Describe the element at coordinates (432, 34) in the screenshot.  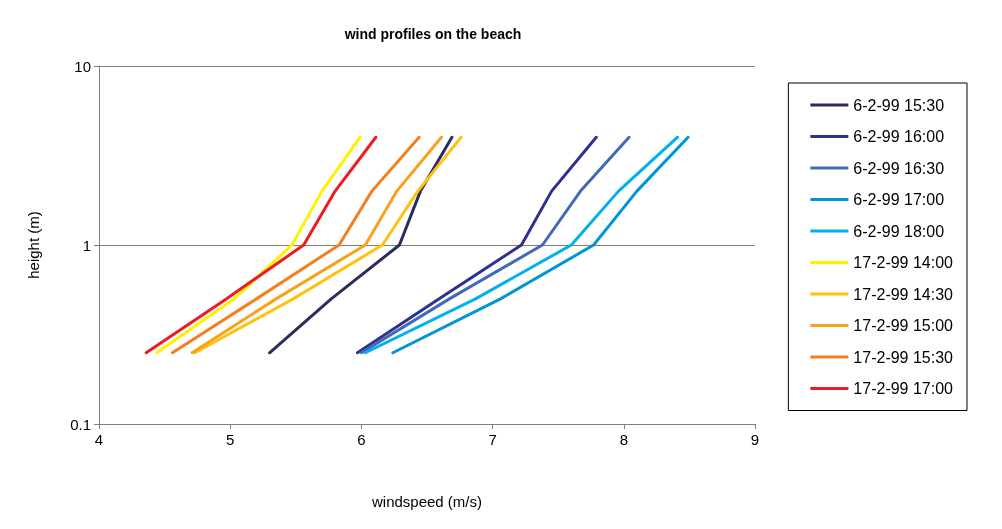
I see `chart-title: wind profiles on the beach` at that location.